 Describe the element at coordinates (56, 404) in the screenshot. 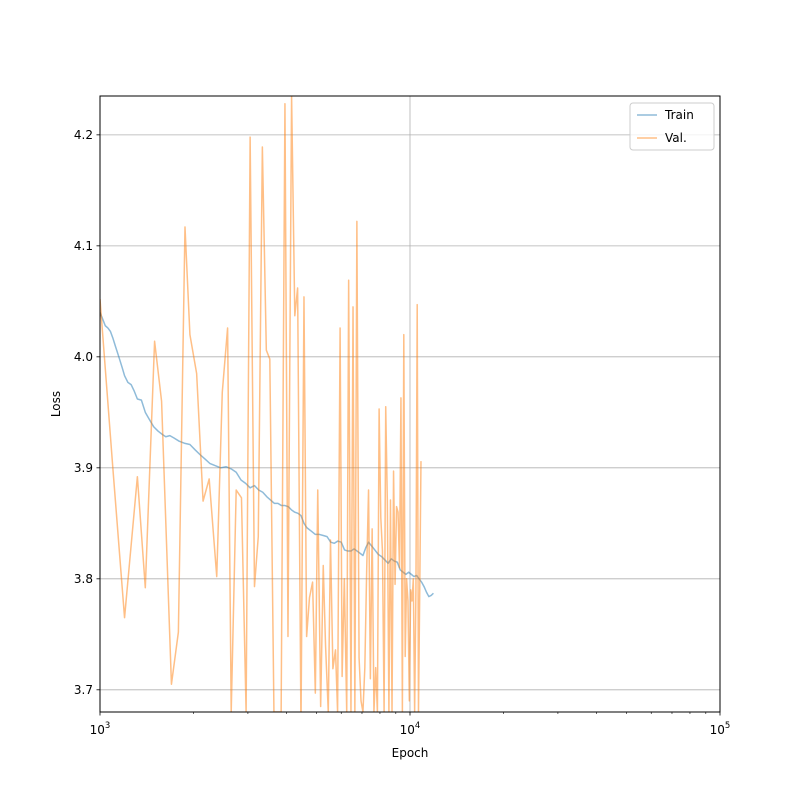

I see `y-axis-label: Loss` at that location.